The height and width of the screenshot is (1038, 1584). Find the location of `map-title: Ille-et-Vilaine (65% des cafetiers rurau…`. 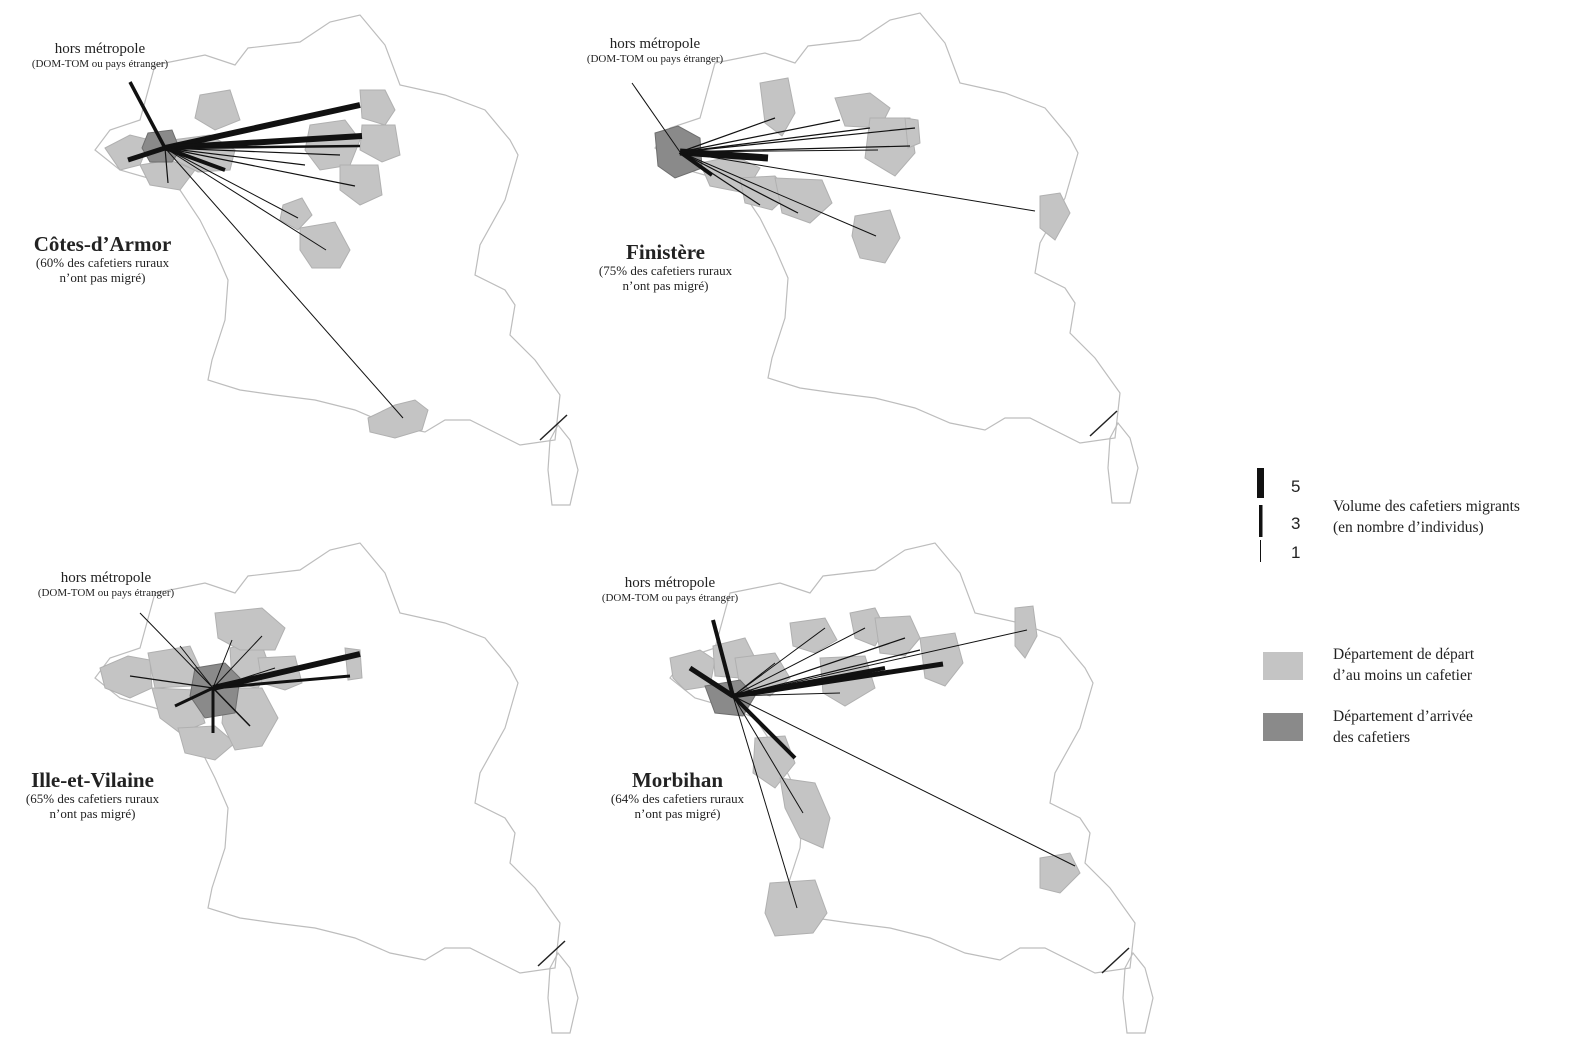

map-title: Ille-et-Vilaine (65% des cafetiers rurau… is located at coordinates (92, 795).